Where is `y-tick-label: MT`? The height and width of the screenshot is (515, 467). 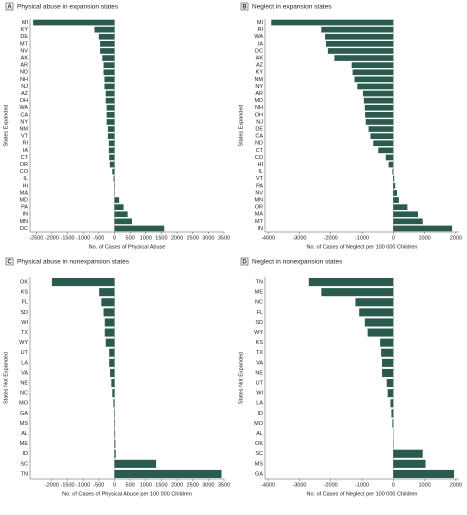 y-tick-label: MT is located at coordinates (24, 44).